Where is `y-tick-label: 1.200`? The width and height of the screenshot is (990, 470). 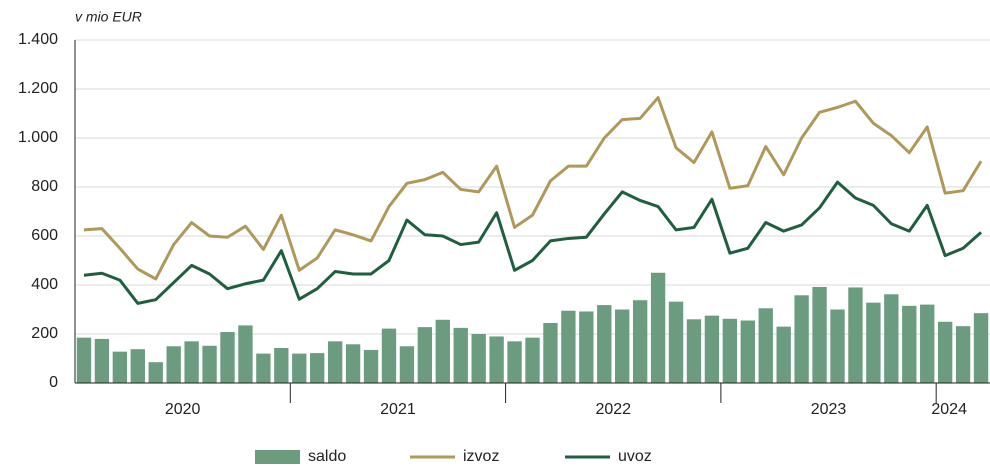
y-tick-label: 1.200 is located at coordinates (38, 88).